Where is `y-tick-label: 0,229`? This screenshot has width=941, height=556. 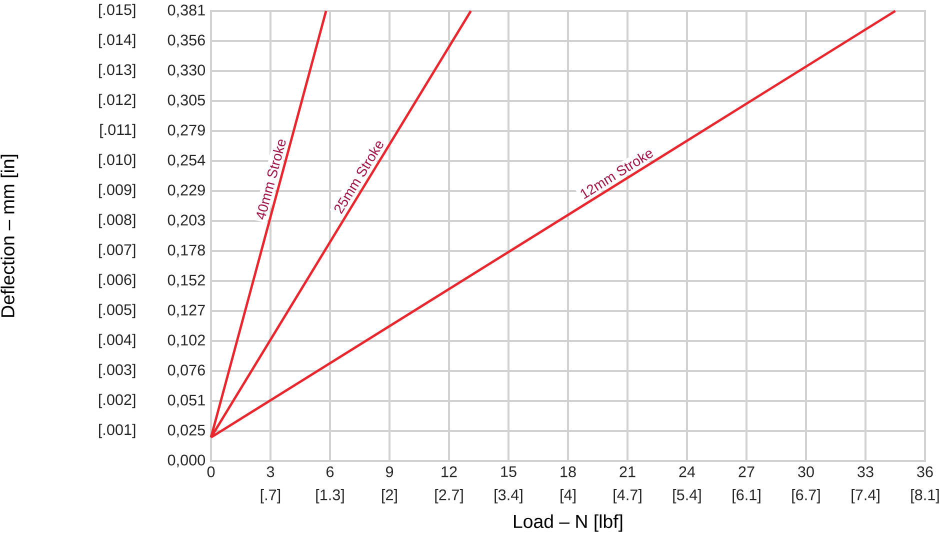
y-tick-label: 0,229 is located at coordinates (186, 191).